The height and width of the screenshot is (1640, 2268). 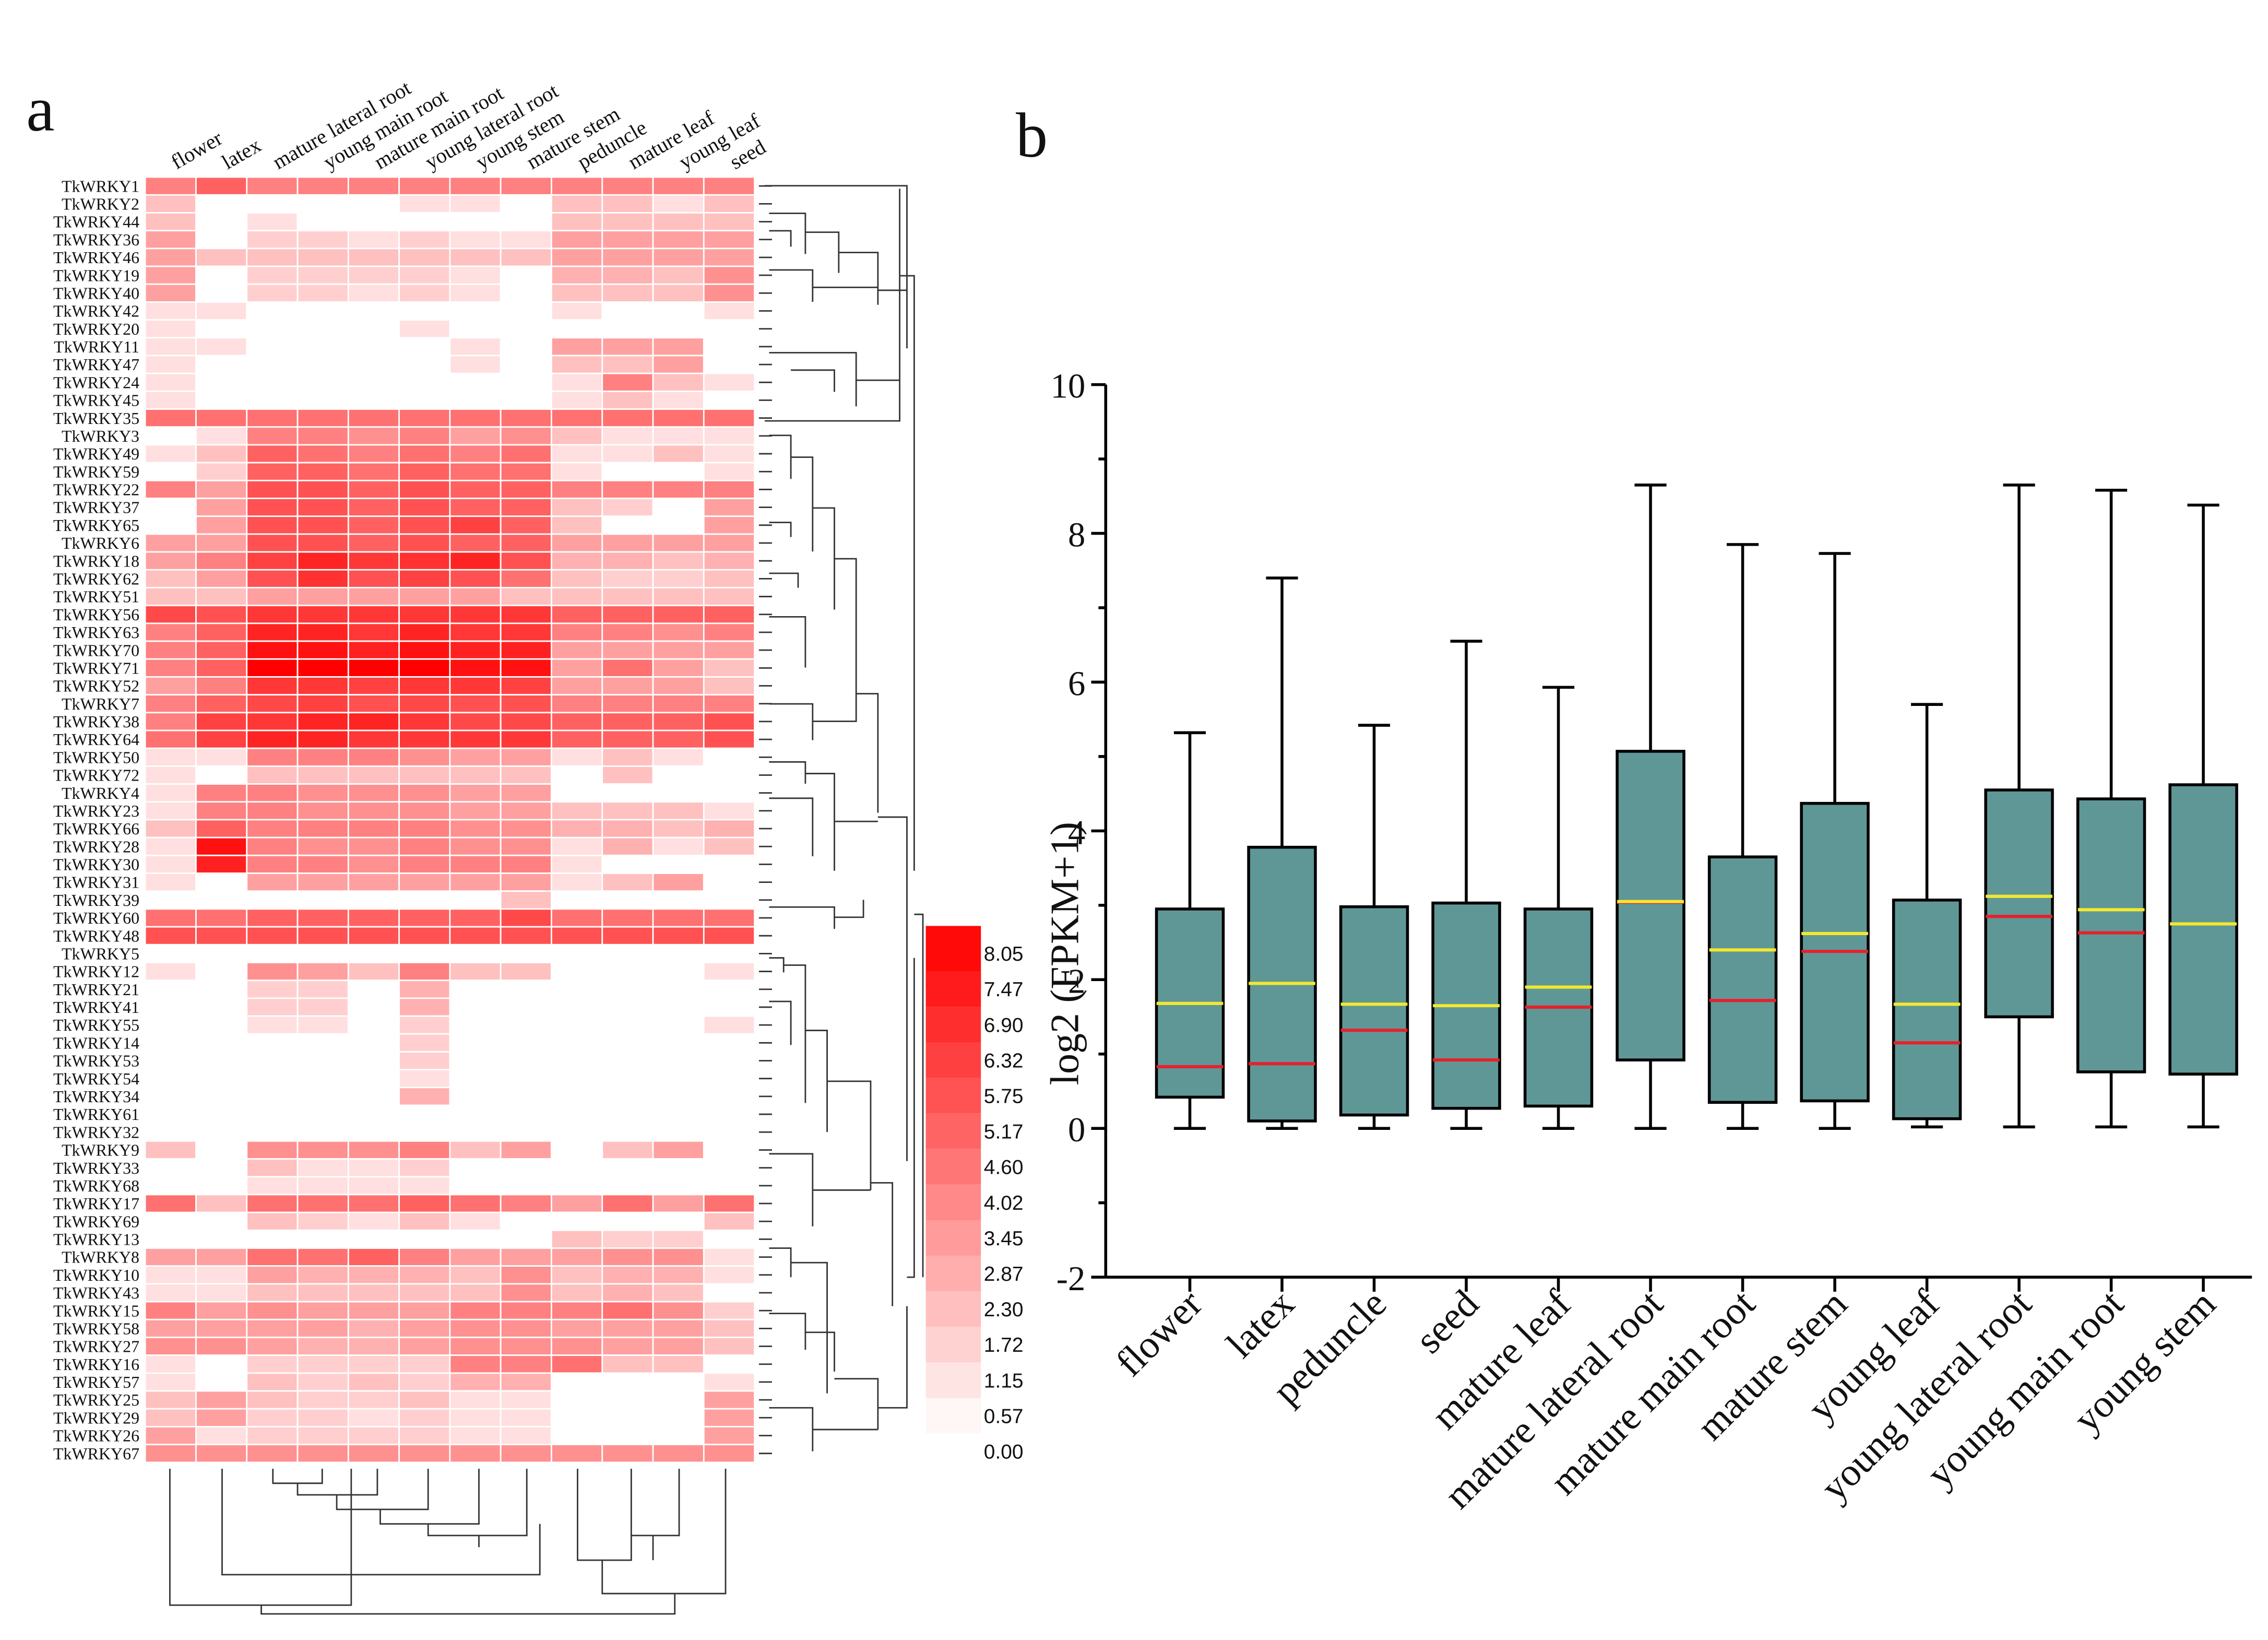 I want to click on row-label: TkWRKY52, so click(x=96, y=686).